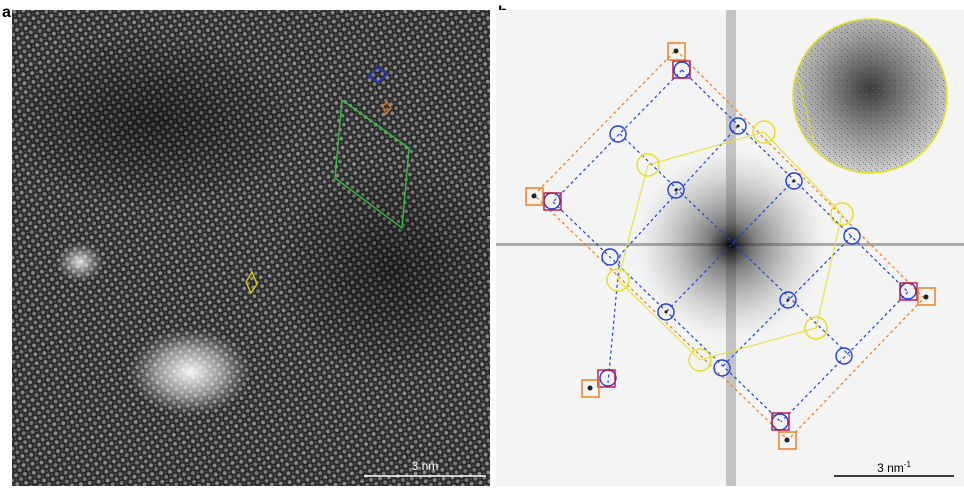 This screenshot has width=964, height=488. Describe the element at coordinates (80, 262) in the screenshot. I see `small-bright-defect` at that location.